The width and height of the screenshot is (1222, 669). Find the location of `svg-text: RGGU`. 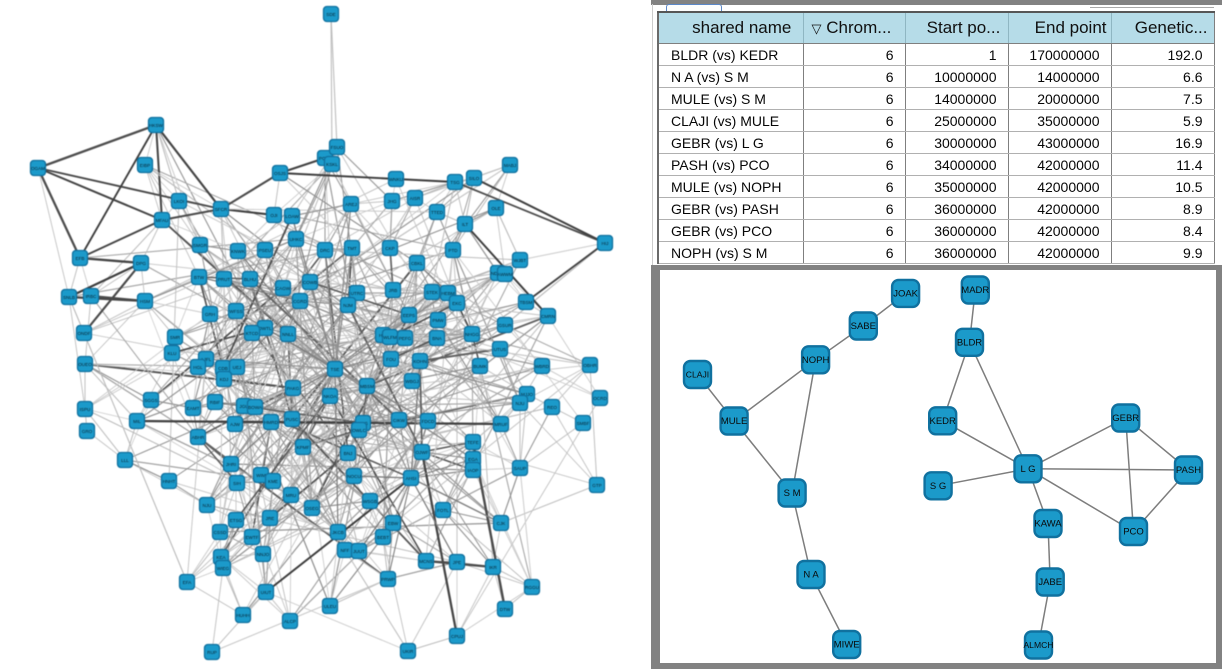

svg-text: RGGU is located at coordinates (532, 587).